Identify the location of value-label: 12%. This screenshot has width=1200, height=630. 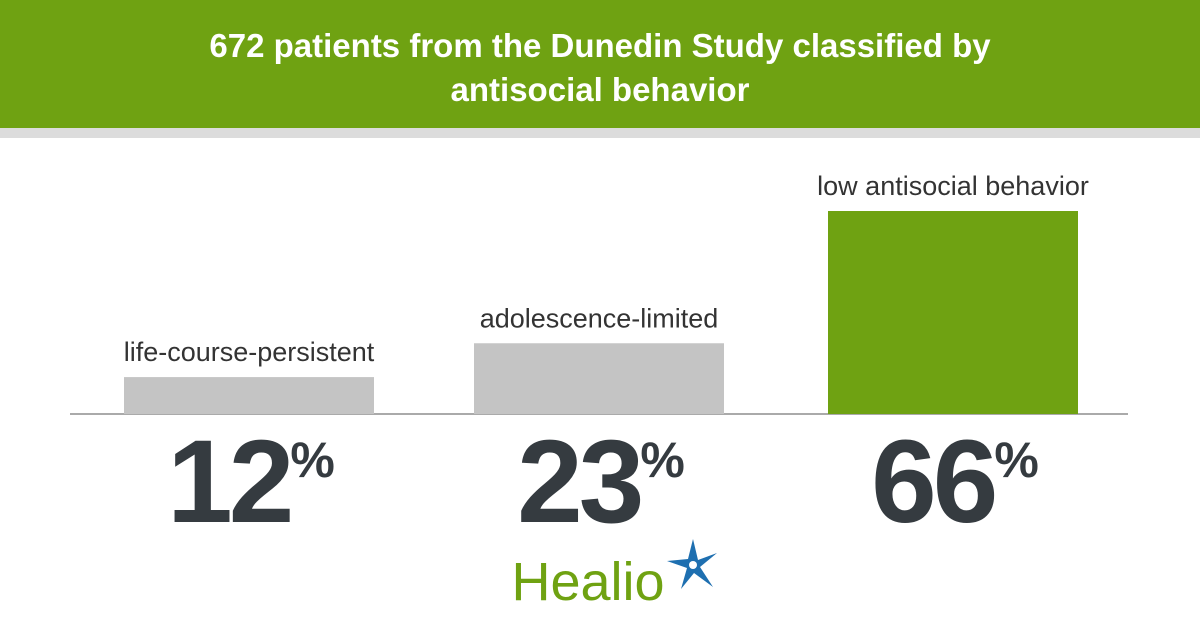
(250, 482).